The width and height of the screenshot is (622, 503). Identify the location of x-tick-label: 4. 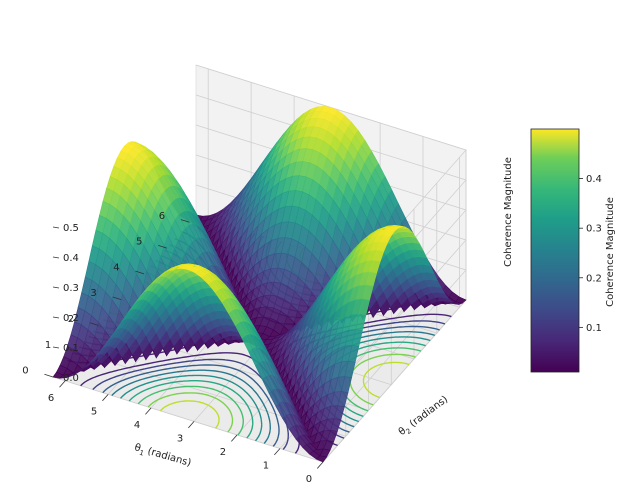
(137, 425).